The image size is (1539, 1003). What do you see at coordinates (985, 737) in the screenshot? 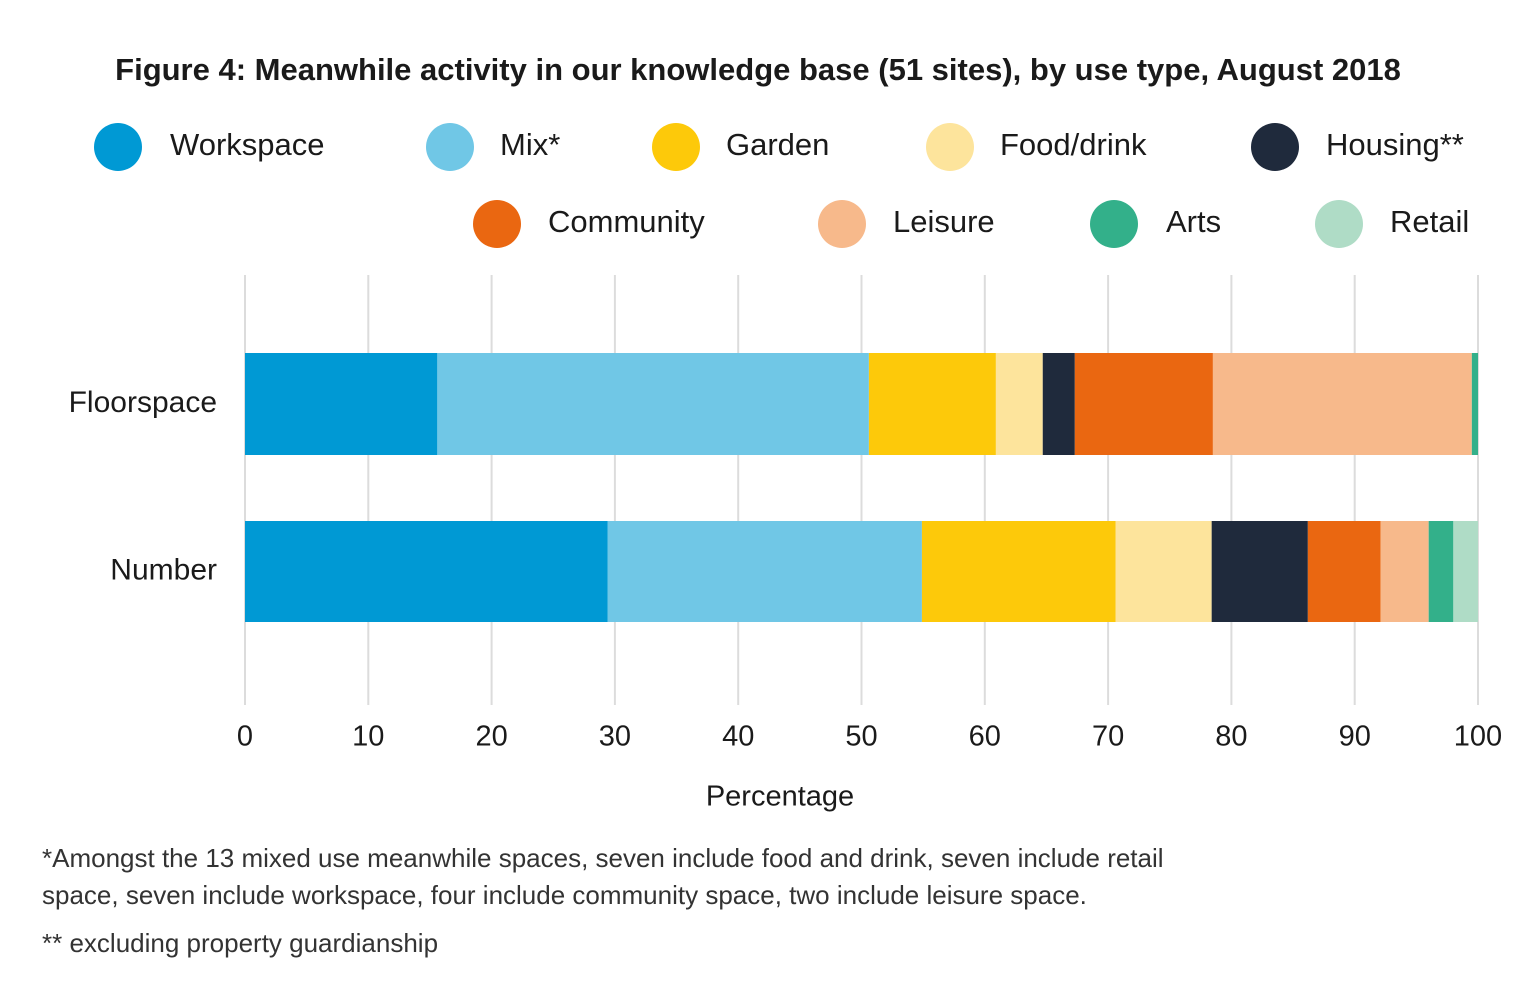
I see `x-tick-label: 60` at bounding box center [985, 737].